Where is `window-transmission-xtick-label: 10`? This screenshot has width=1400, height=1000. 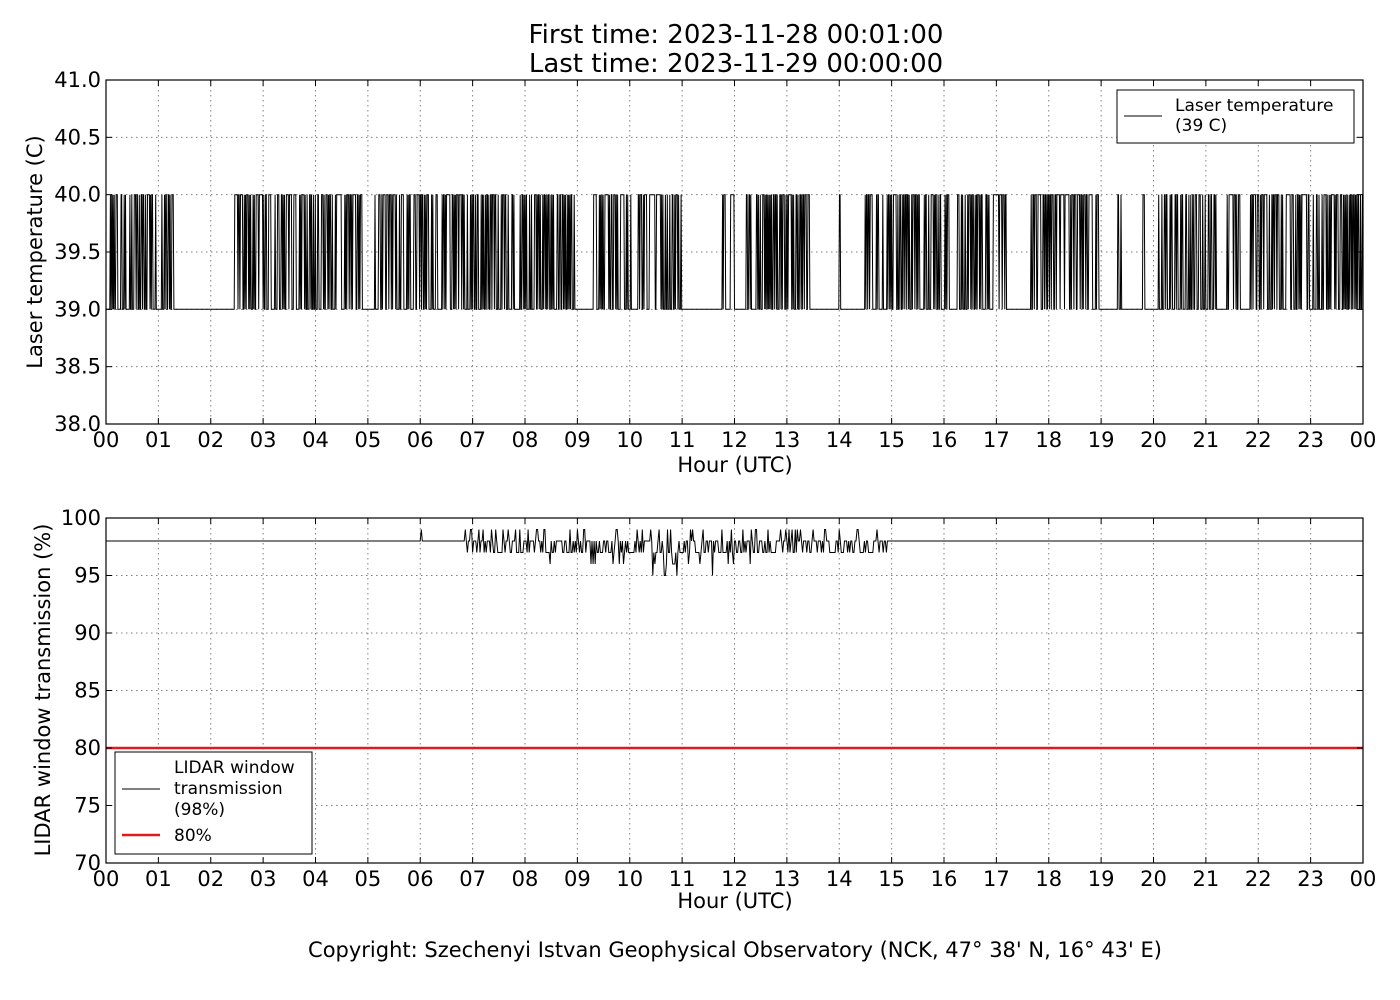
window-transmission-xtick-label: 10 is located at coordinates (629, 879).